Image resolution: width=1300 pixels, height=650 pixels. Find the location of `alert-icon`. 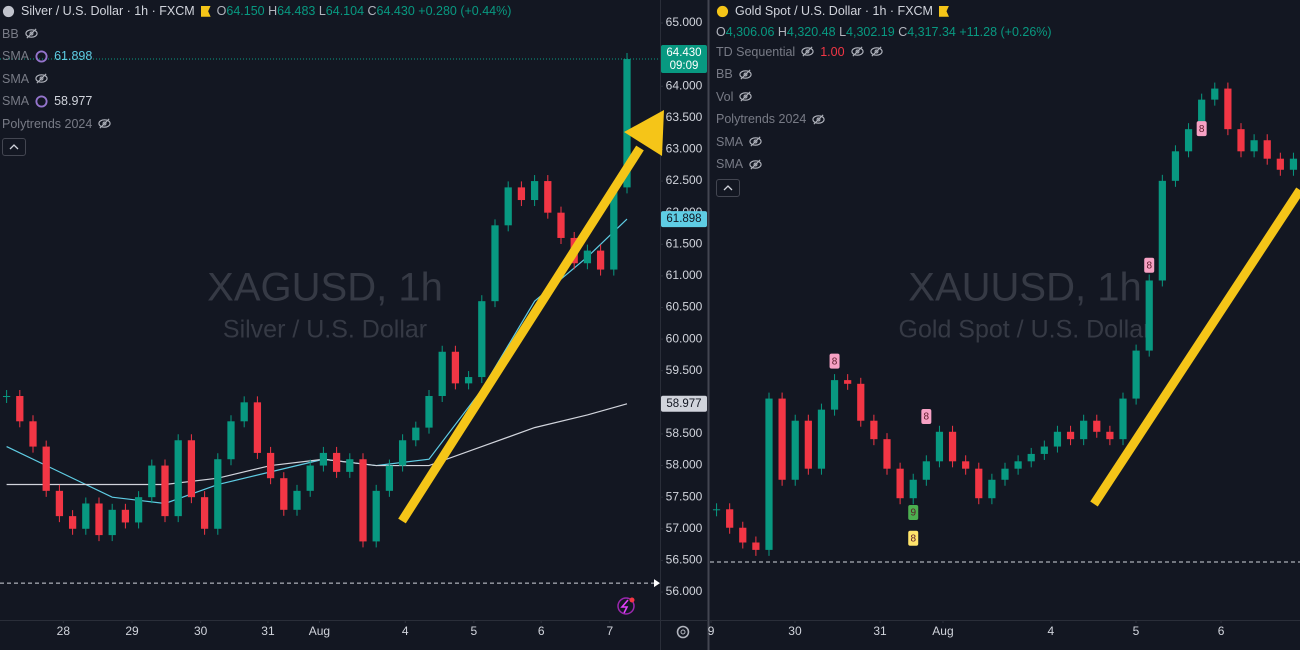

alert-icon is located at coordinates (626, 606).